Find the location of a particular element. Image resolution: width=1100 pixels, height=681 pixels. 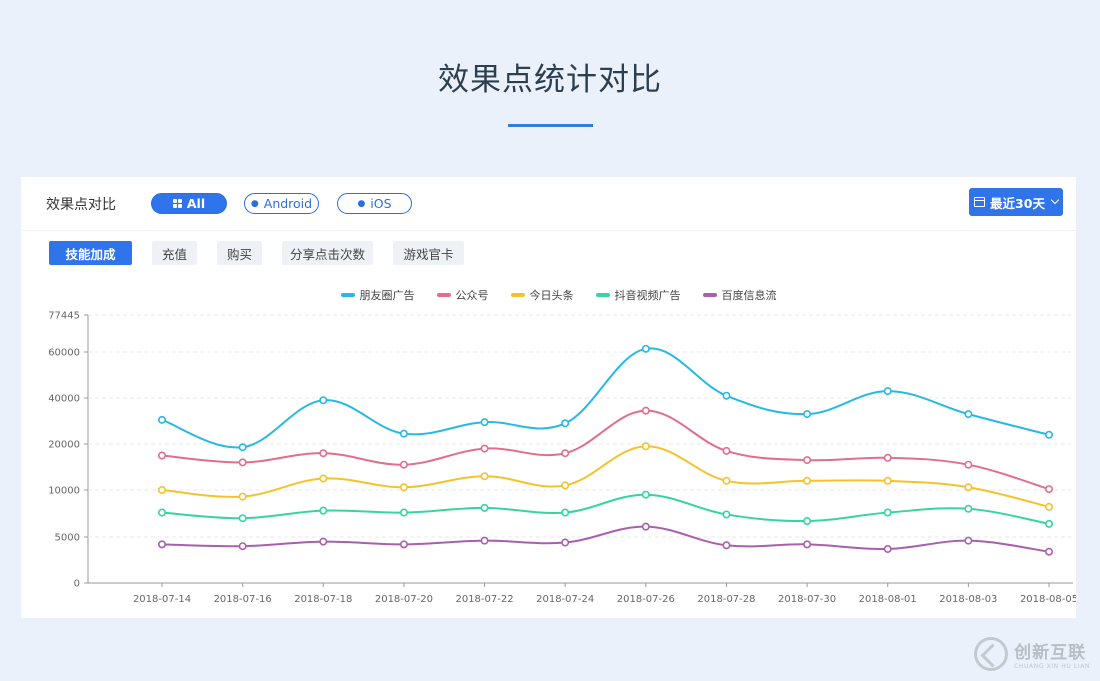

legend-item: 公众号 is located at coordinates (462, 295).